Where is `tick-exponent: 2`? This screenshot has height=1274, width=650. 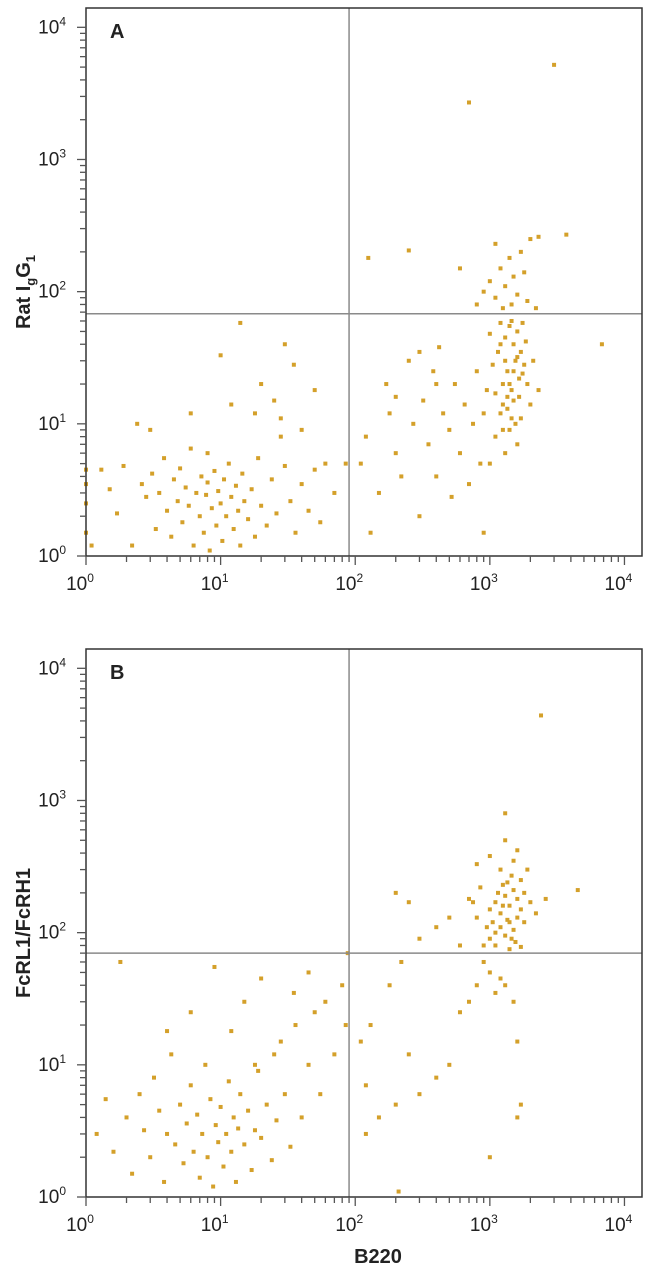 tick-exponent: 2 is located at coordinates (359, 1219).